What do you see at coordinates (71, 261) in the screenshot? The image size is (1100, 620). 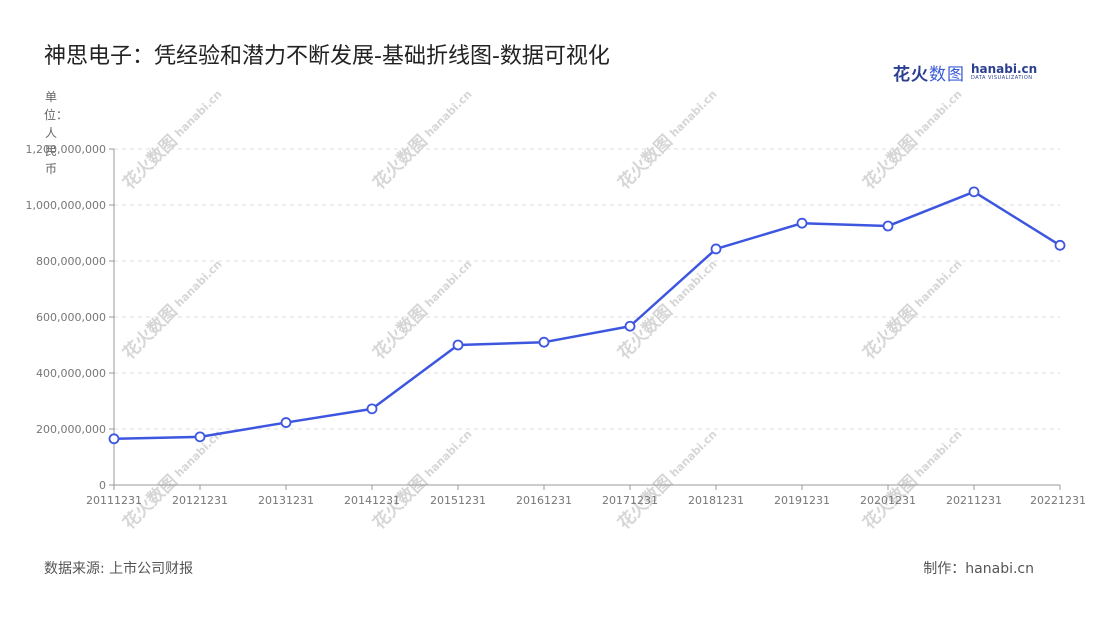 I see `y-tick-label: 800,000,000` at bounding box center [71, 261].